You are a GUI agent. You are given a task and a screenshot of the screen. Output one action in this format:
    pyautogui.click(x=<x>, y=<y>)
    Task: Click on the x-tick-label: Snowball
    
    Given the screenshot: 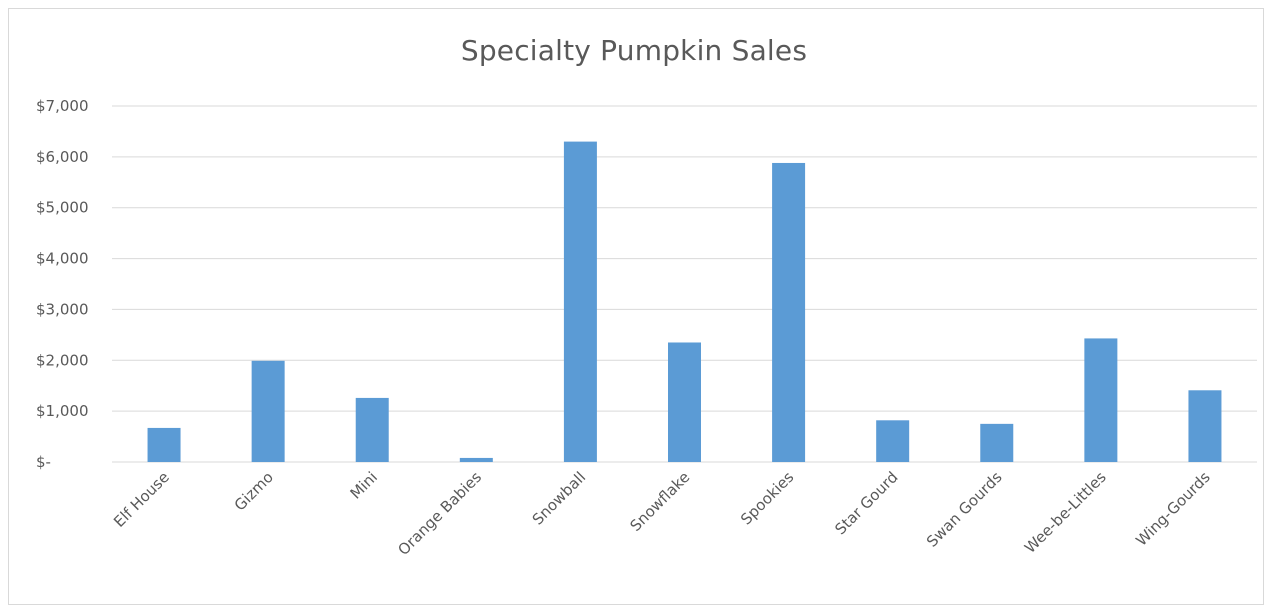 What is the action you would take?
    pyautogui.click(x=559, y=498)
    